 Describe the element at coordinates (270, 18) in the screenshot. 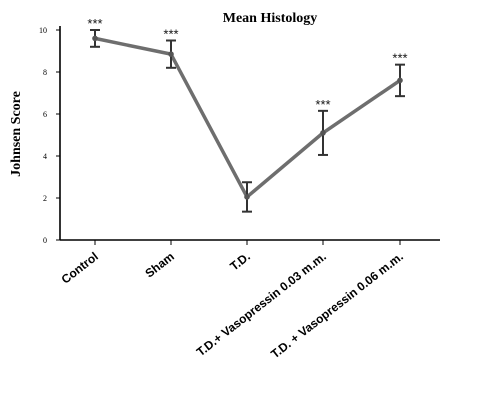

I see `chart-title: Mean Histology` at that location.